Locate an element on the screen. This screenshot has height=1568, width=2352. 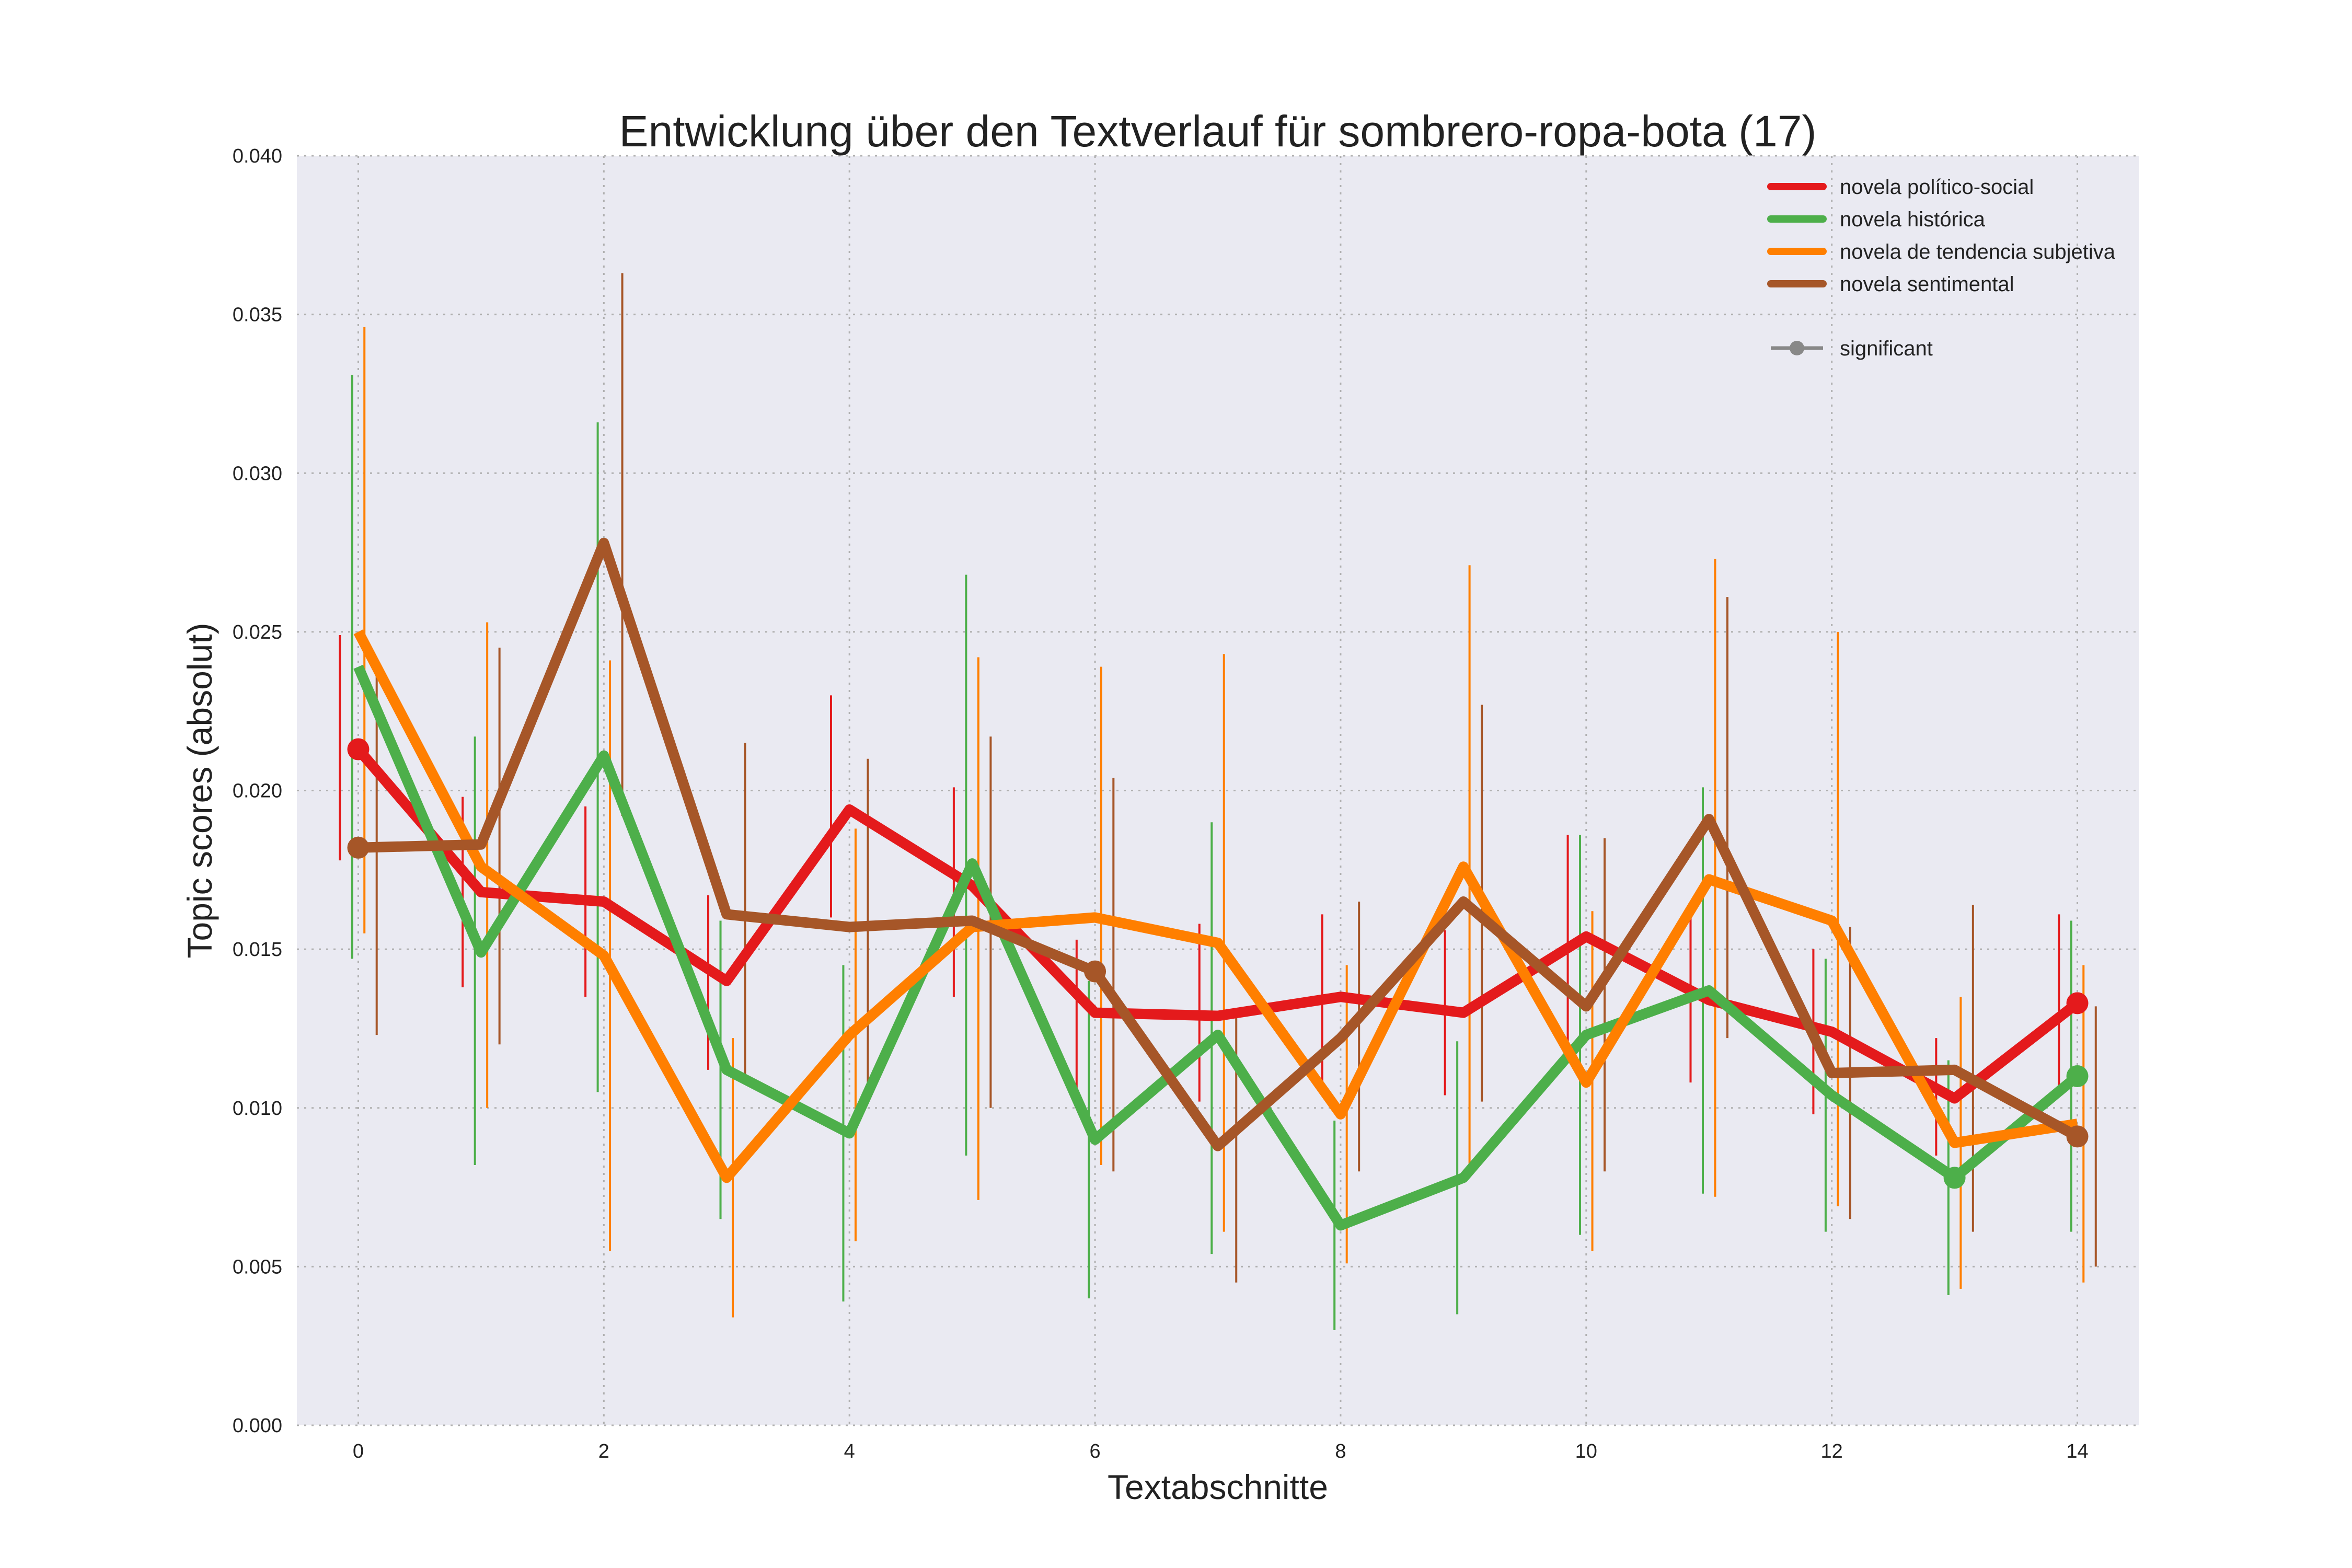
x-tick-label: 14 is located at coordinates (2077, 1451).